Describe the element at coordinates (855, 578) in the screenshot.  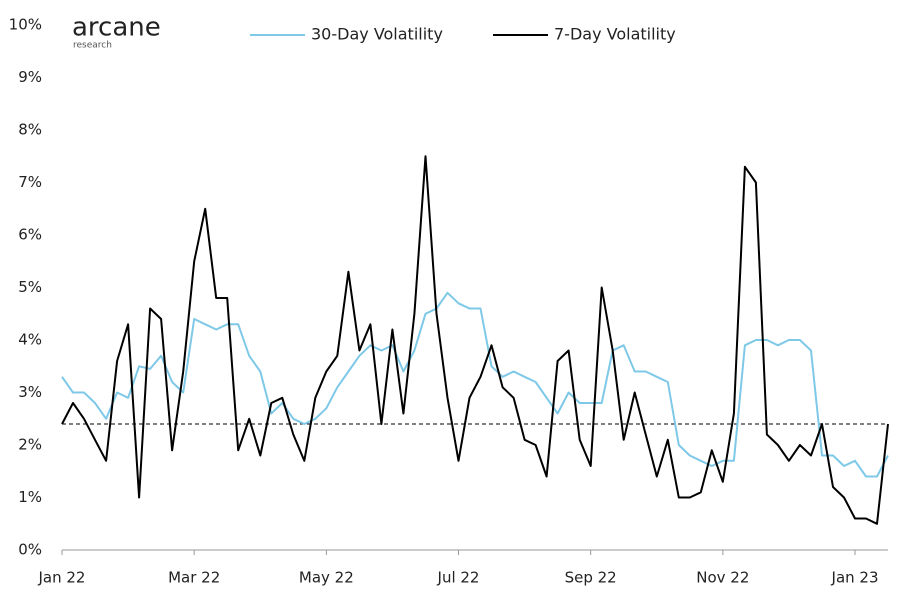
I see `x-tick-label: Jan 23` at that location.